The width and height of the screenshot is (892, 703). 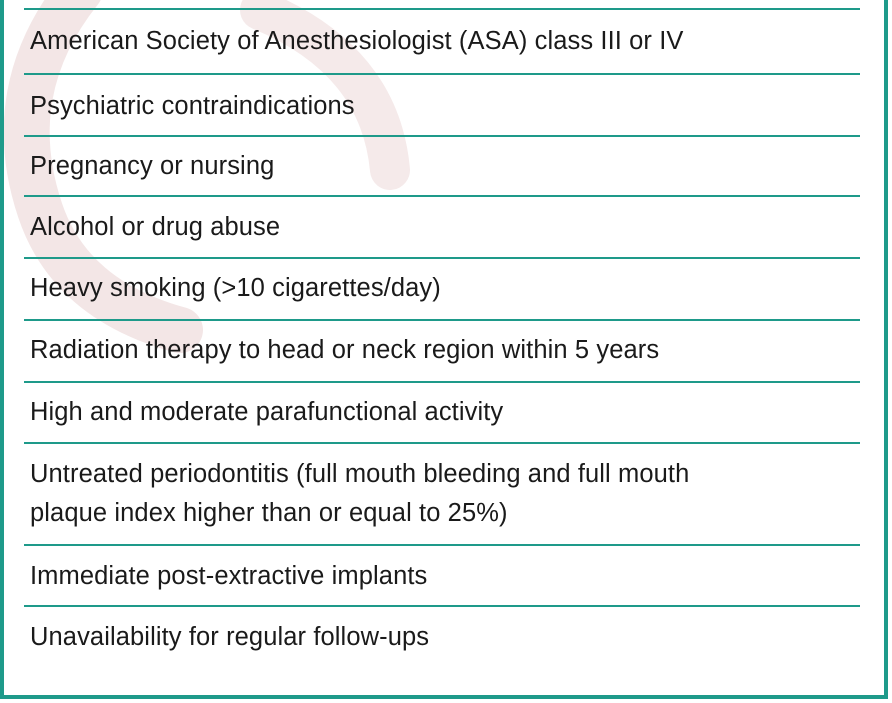 I want to click on criterion-post-extractive: Immediate post-extractive implants, so click(x=229, y=576).